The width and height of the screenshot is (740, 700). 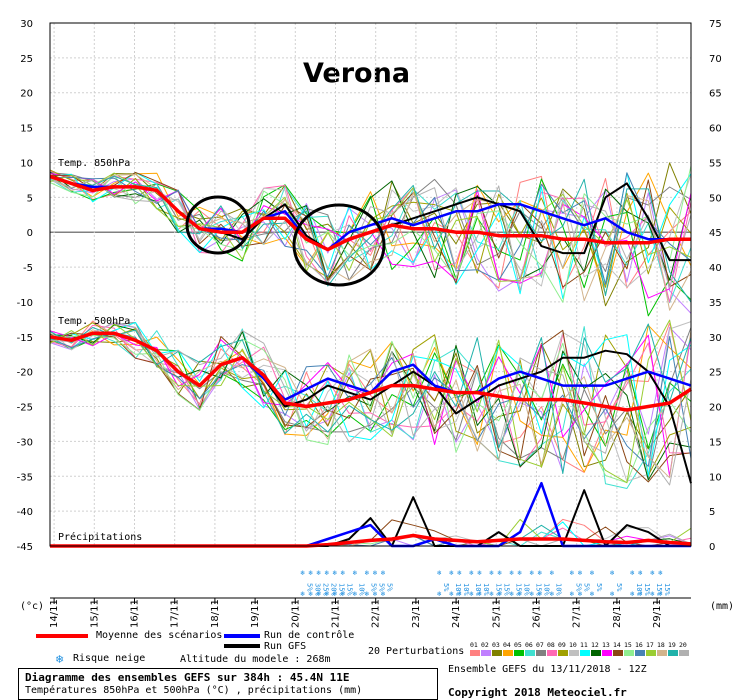 What do you see at coordinates (639, 645) in the screenshot?
I see `perturbation-id: 16` at bounding box center [639, 645].